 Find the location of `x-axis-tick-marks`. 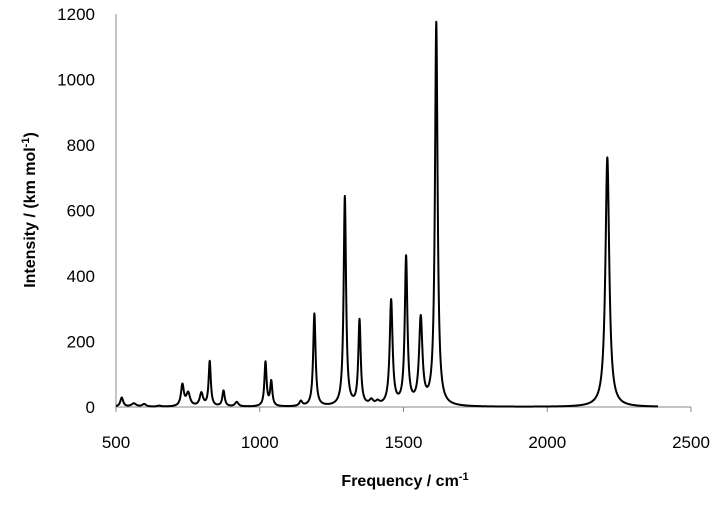

x-axis-tick-marks is located at coordinates (403, 409).